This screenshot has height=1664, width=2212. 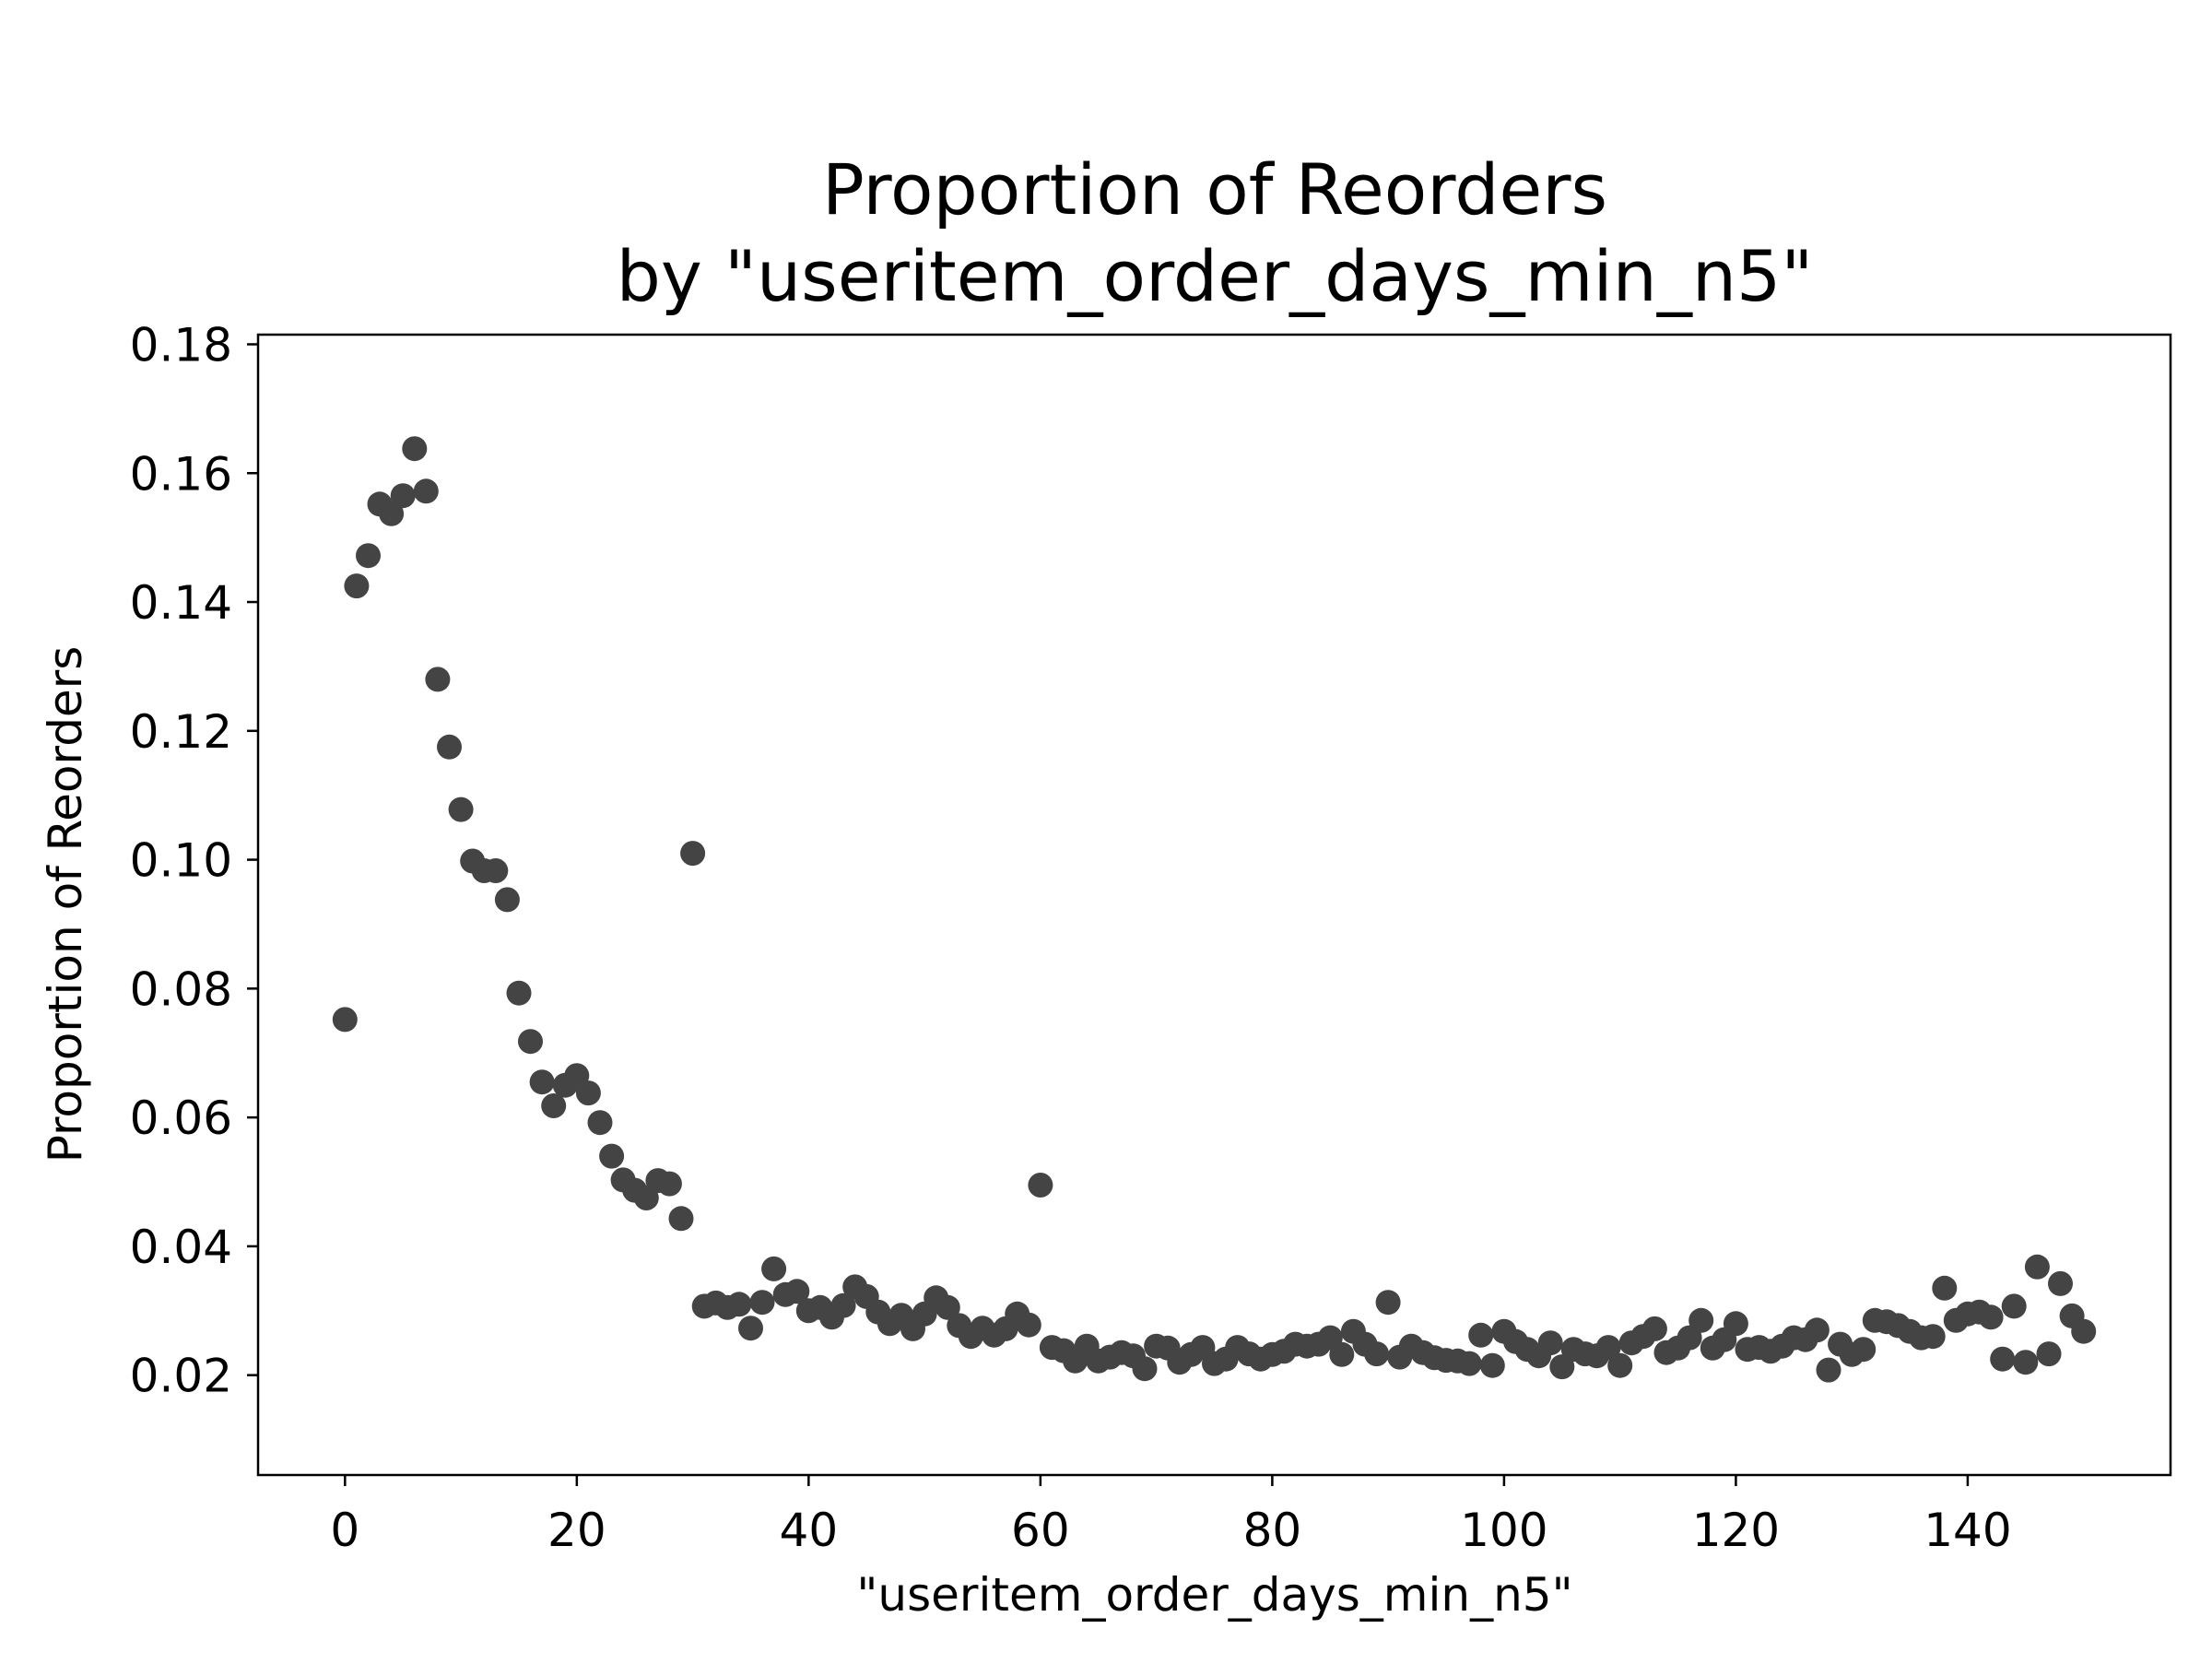 I want to click on y-tick-label: 0.18, so click(x=181, y=345).